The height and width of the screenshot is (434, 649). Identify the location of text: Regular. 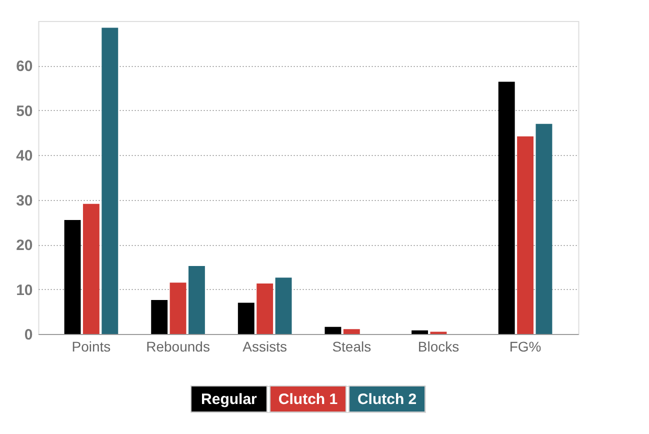
(229, 399).